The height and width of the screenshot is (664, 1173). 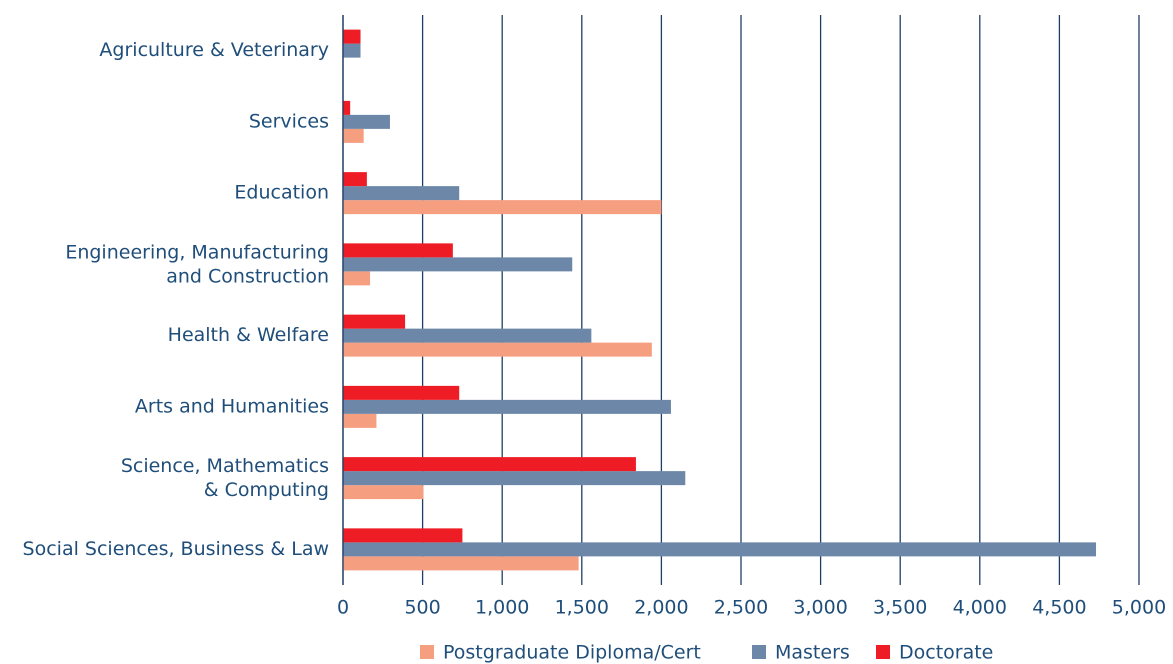 What do you see at coordinates (225, 478) in the screenshot?
I see `y-tick-label: Science, Mathematics & Computing` at bounding box center [225, 478].